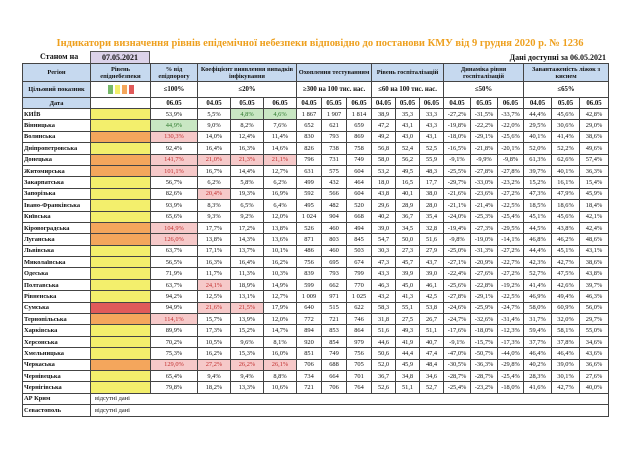  What do you see at coordinates (384, 159) in the screenshot?
I see `value-cell: 58,0` at bounding box center [384, 159].